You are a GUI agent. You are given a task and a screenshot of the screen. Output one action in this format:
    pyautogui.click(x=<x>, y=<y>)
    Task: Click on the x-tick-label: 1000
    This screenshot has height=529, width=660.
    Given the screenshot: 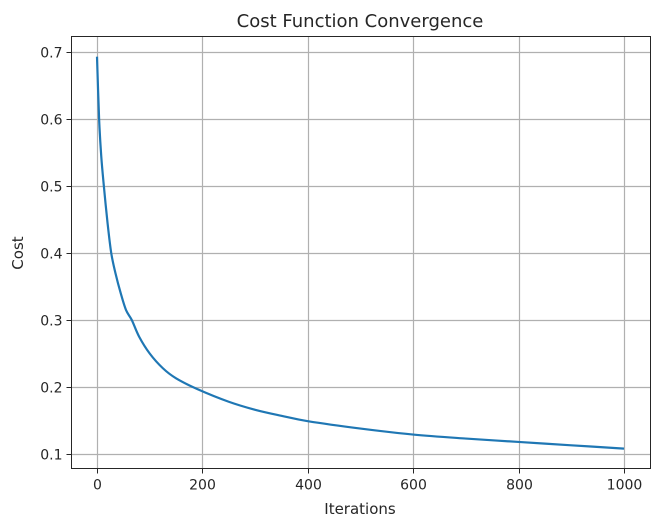 What is the action you would take?
    pyautogui.click(x=625, y=486)
    